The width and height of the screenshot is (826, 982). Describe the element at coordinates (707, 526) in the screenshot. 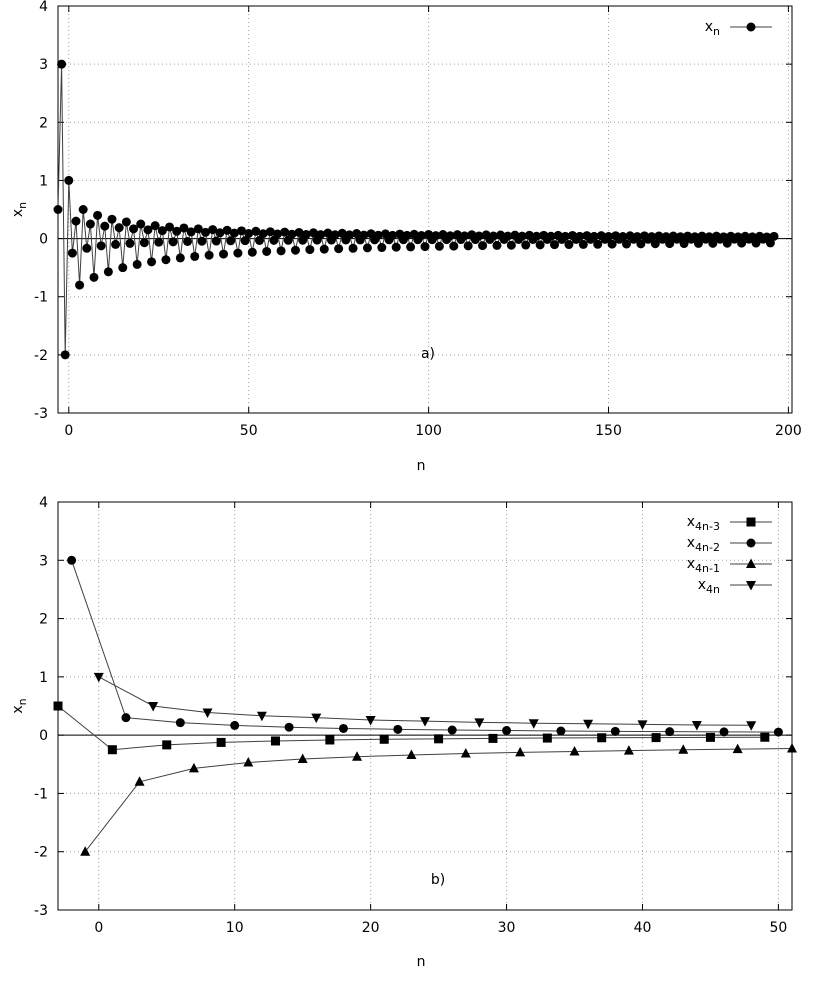

I see `legend-label-sub: 4n-3` at that location.